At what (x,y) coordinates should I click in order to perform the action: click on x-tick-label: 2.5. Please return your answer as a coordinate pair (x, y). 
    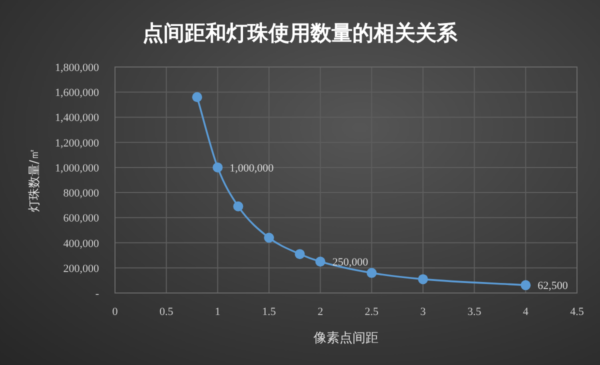
    Looking at the image, I should click on (372, 312).